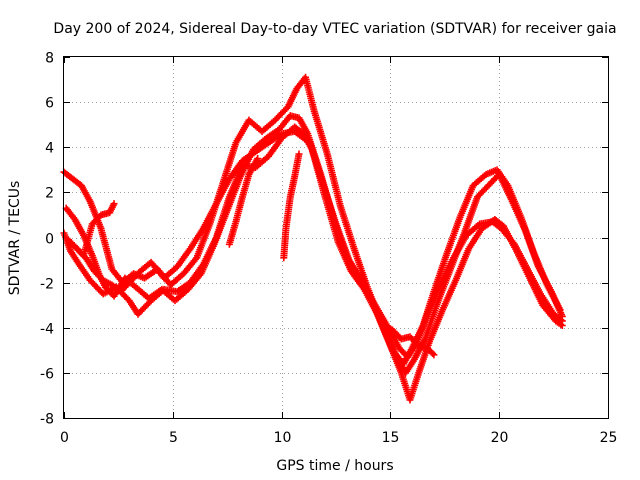 Image resolution: width=640 pixels, height=480 pixels. Describe the element at coordinates (49, 149) in the screenshot. I see `y-tick-label: 4` at that location.